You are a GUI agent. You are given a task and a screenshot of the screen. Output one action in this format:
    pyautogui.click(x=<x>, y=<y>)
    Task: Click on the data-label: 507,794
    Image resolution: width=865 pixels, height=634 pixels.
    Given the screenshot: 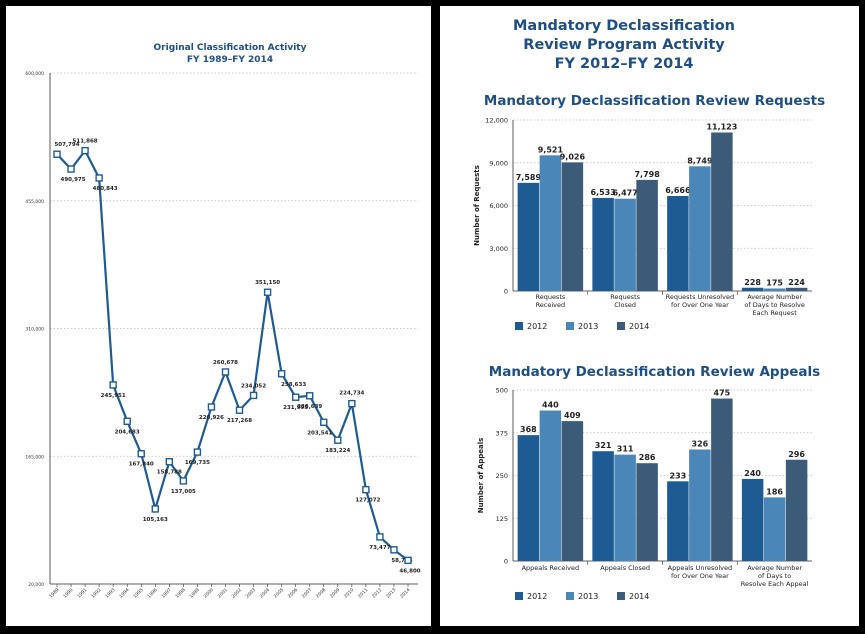 What is the action you would take?
    pyautogui.click(x=66, y=145)
    